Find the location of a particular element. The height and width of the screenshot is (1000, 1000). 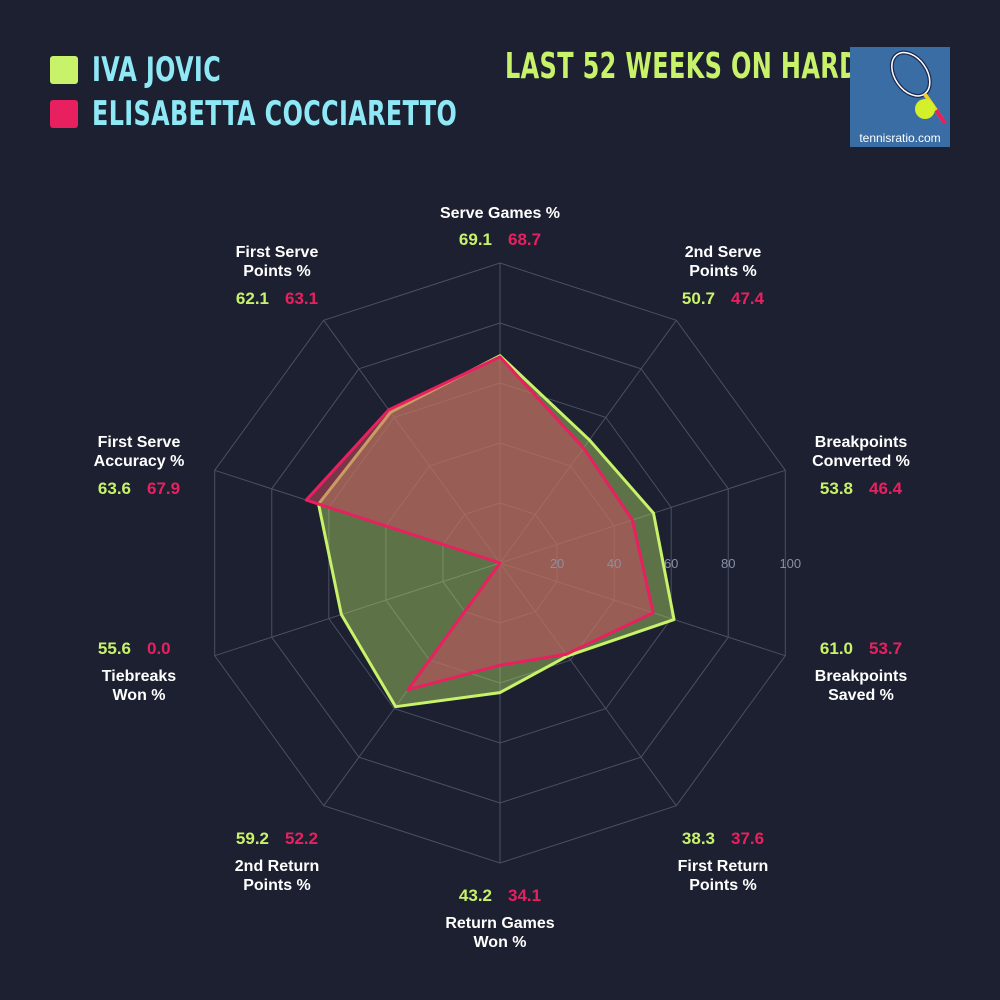

legend-swatch-player2 is located at coordinates (64, 114).